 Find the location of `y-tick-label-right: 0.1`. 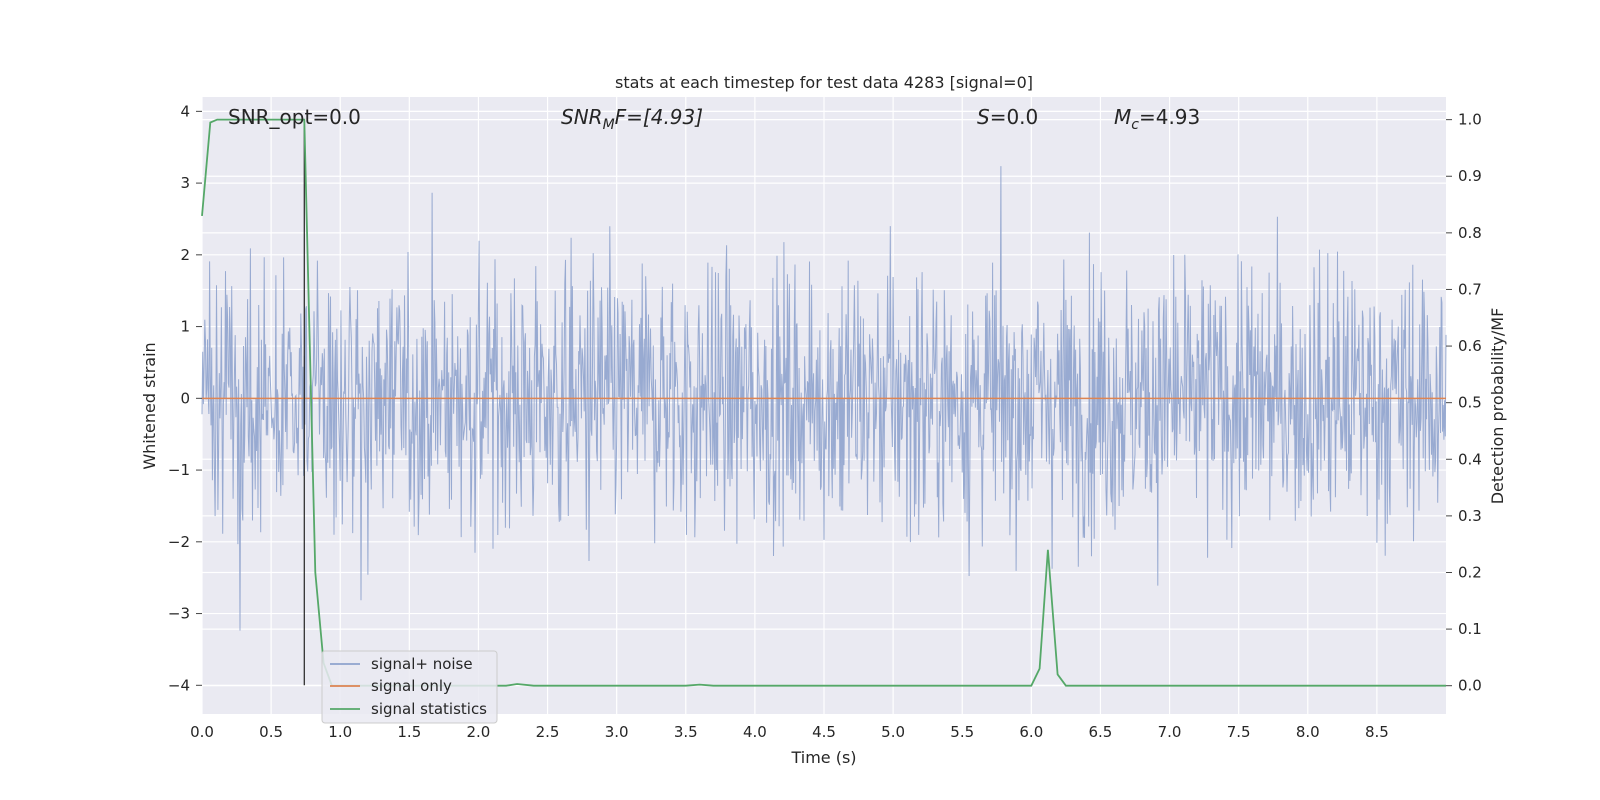

y-tick-label-right: 0.1 is located at coordinates (1470, 629).